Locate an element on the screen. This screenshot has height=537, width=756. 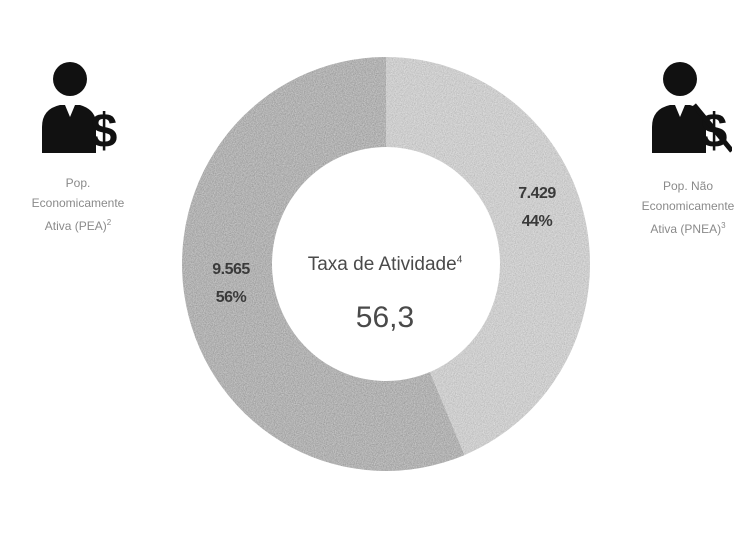
legend-pea-footnote: 2 is located at coordinates (109, 222).